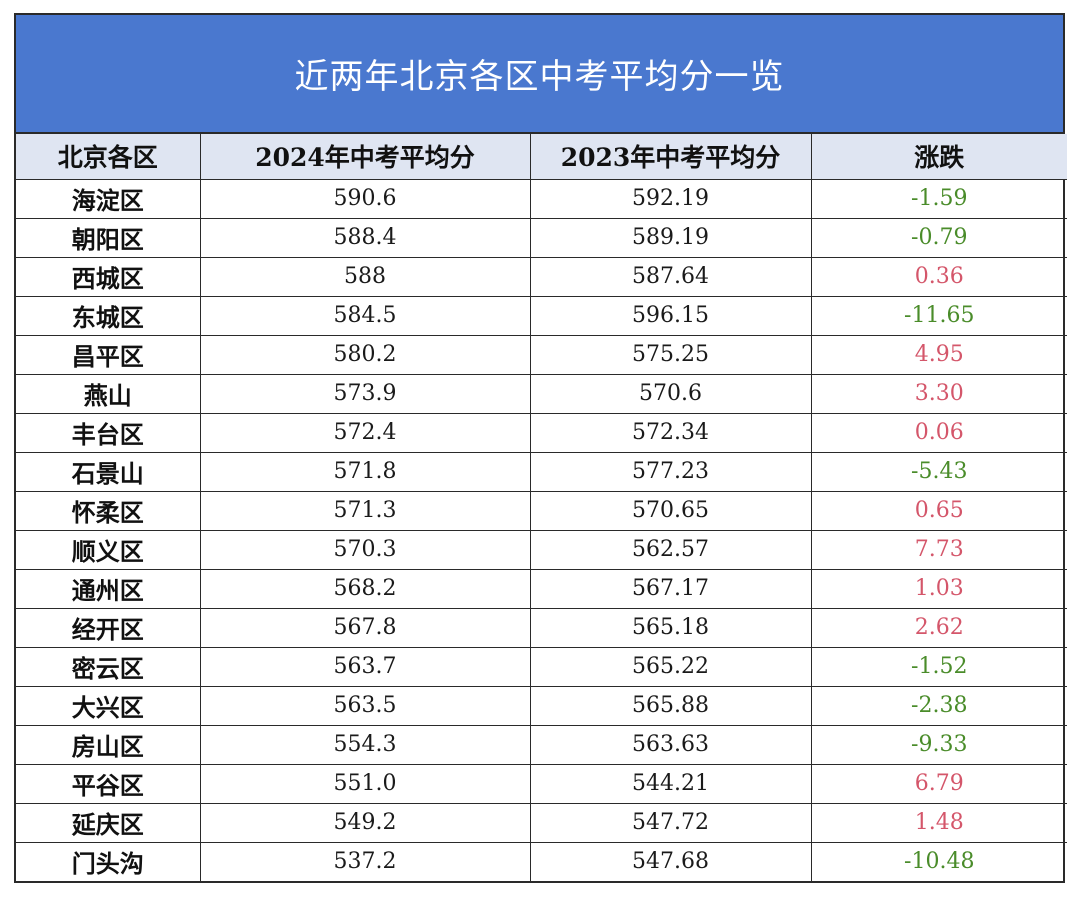 The height and width of the screenshot is (897, 1080). Describe the element at coordinates (938, 744) in the screenshot. I see `change-cell: -9.33` at that location.